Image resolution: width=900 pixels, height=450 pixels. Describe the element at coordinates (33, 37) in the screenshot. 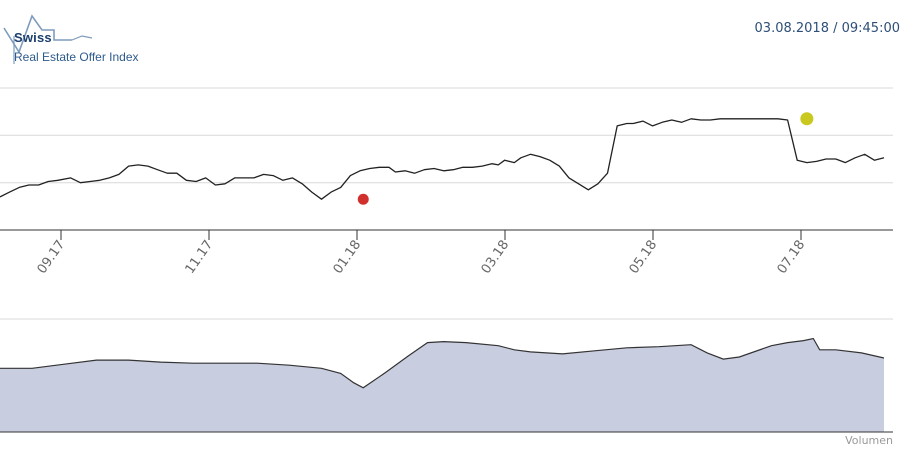

I see `logo-title: Swiss` at that location.